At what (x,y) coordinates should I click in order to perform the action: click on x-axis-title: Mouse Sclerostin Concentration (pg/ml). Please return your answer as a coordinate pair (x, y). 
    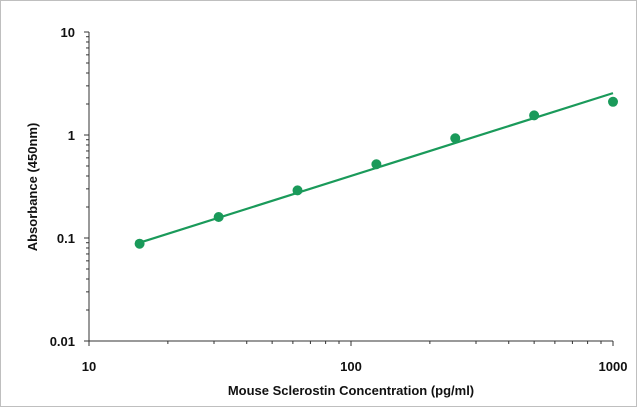
    Looking at the image, I should click on (351, 390).